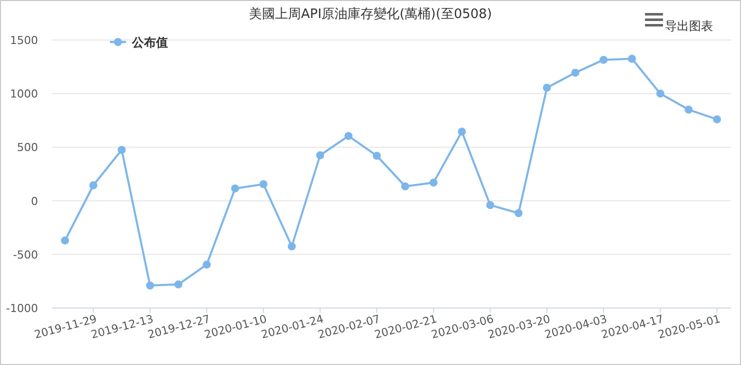 This screenshot has width=741, height=365. What do you see at coordinates (149, 43) in the screenshot?
I see `legend-label: 公布值` at bounding box center [149, 43].